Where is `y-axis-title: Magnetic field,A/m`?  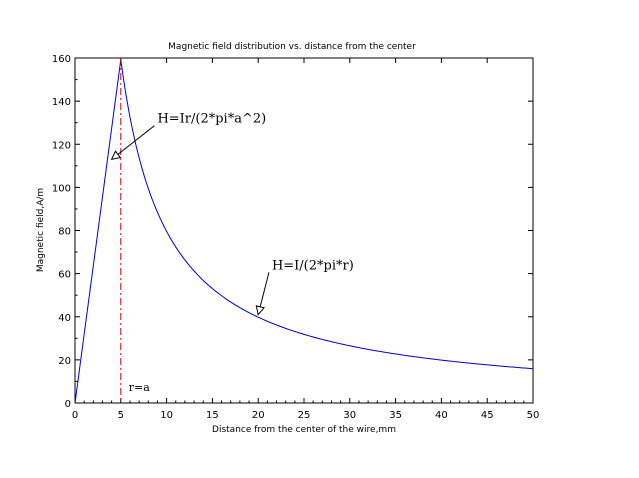
y-axis-title: Magnetic field,A/m is located at coordinates (41, 230).